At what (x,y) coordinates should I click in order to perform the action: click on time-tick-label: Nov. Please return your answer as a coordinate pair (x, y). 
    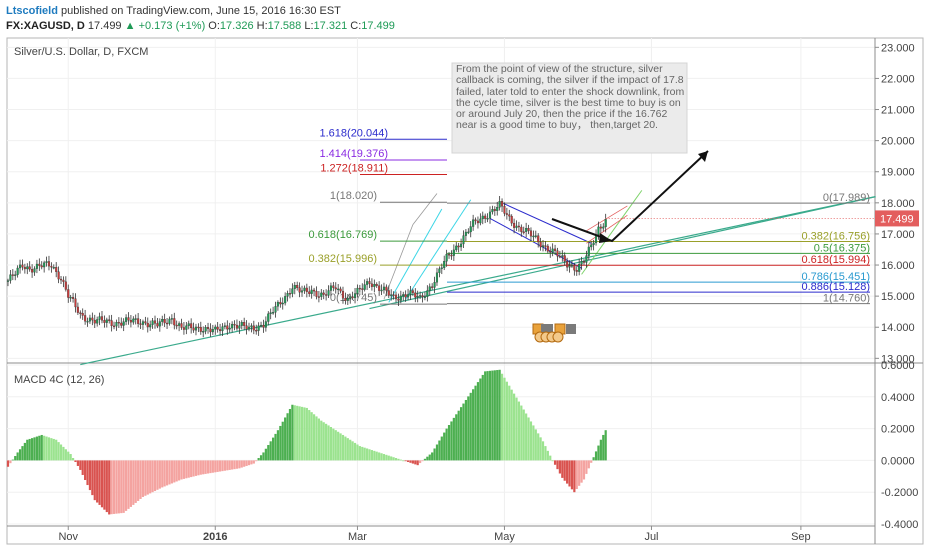
    Looking at the image, I should click on (68, 537).